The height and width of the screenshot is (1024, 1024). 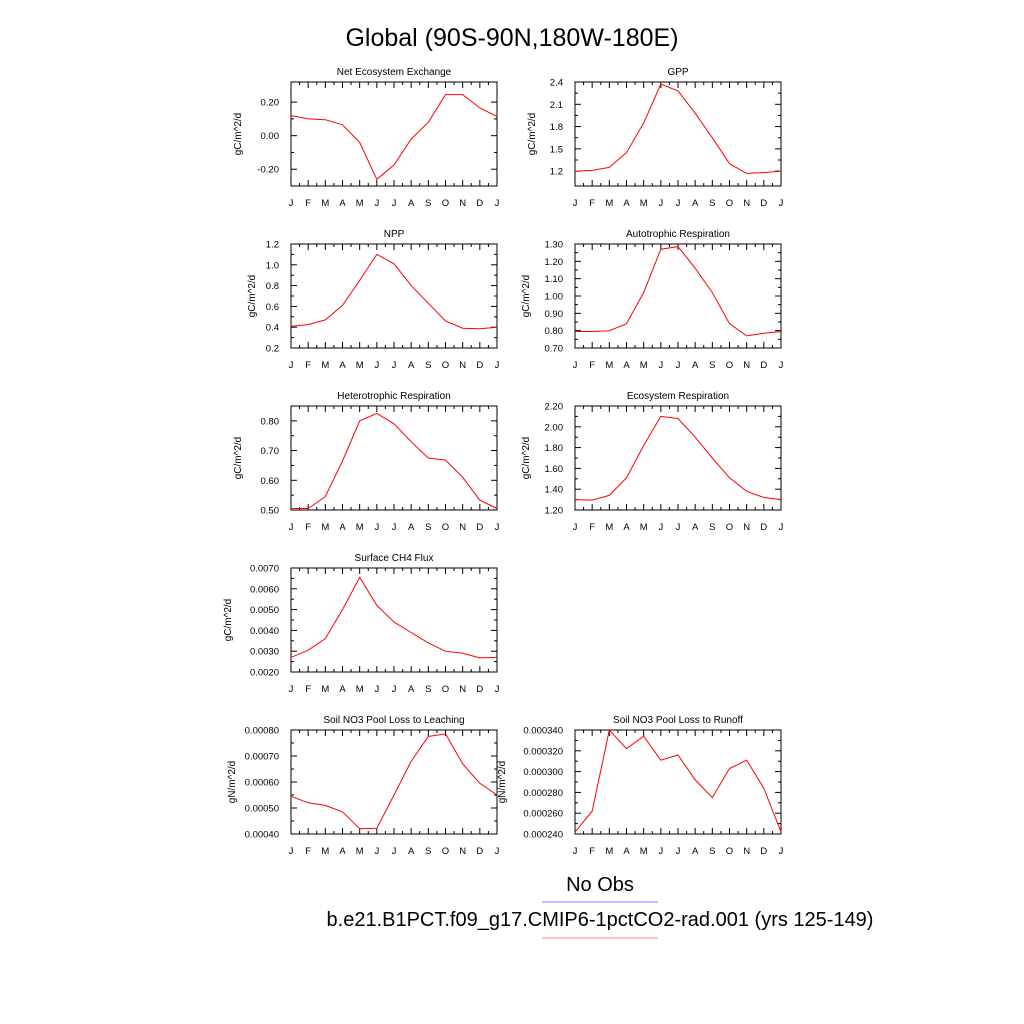 What do you see at coordinates (554, 448) in the screenshot?
I see `y-tick-label: 1.80` at bounding box center [554, 448].